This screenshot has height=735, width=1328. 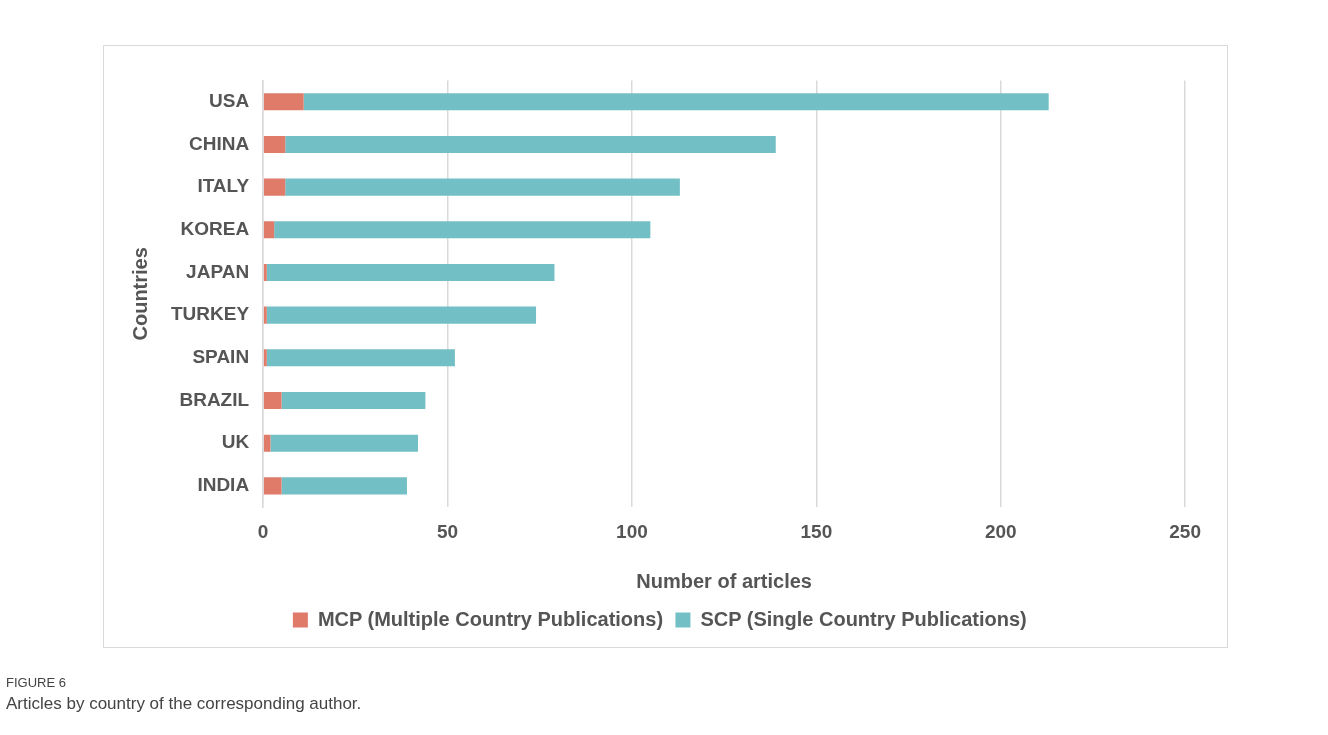 What do you see at coordinates (1185, 531) in the screenshot?
I see `x-tick-label: 250` at bounding box center [1185, 531].